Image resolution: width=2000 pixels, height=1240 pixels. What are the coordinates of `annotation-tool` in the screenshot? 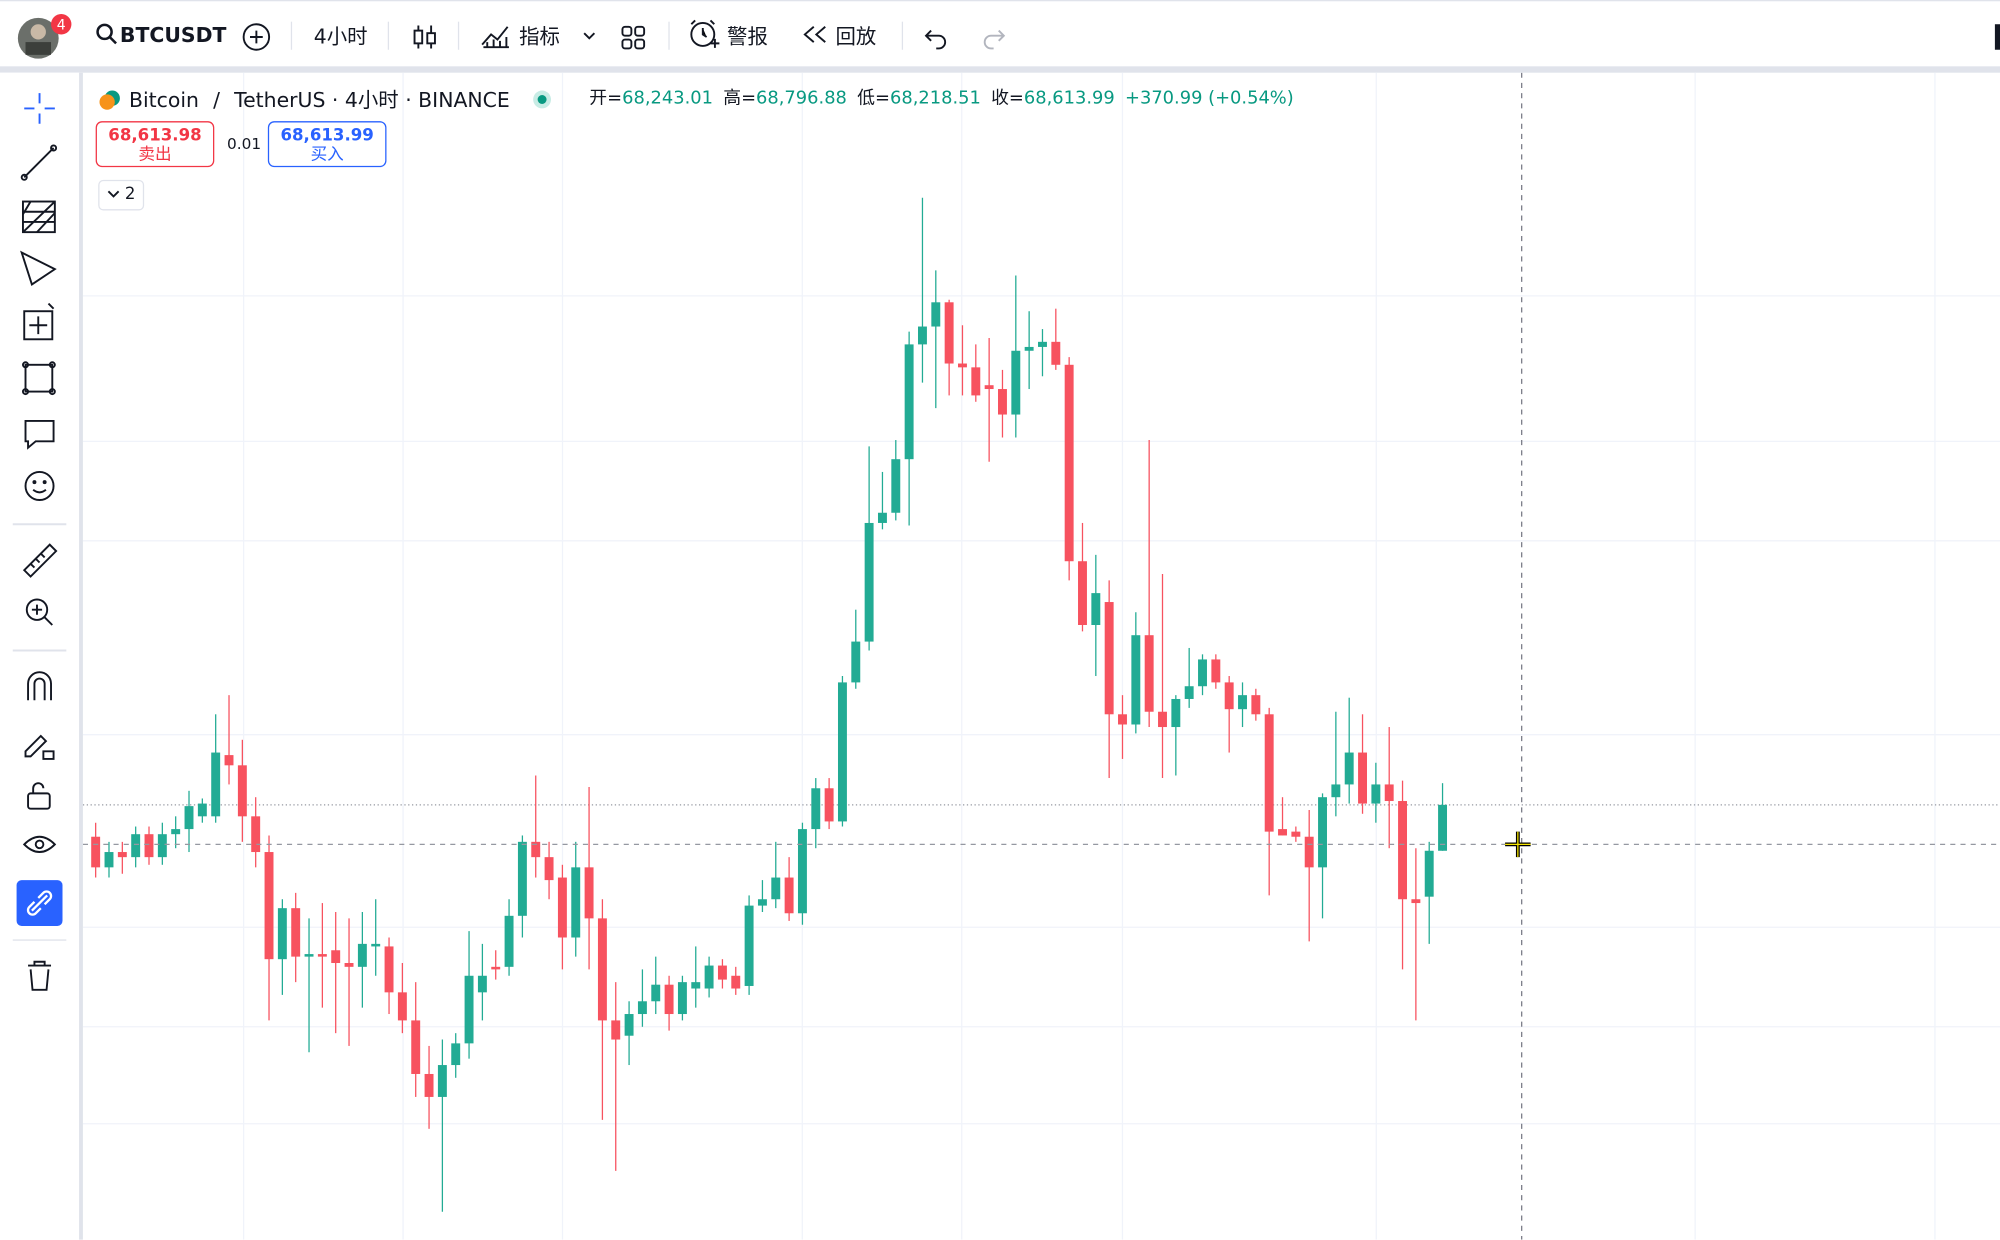 It's located at (39, 434).